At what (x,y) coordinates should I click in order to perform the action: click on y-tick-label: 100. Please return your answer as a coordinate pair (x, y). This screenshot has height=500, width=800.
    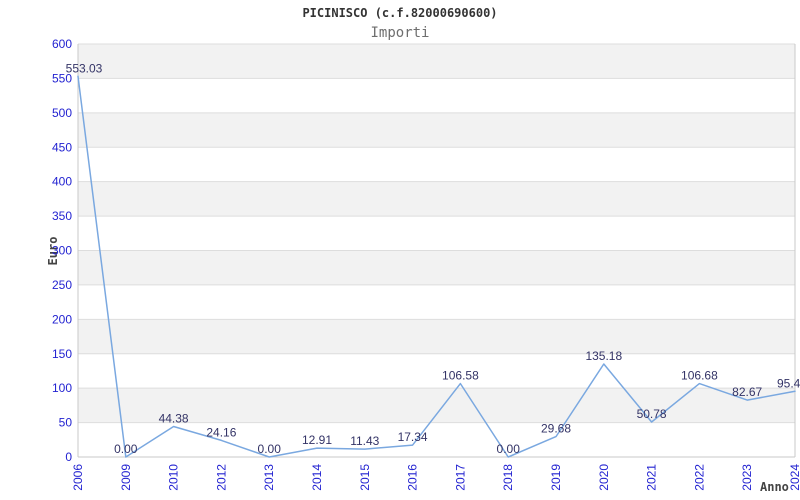
    Looking at the image, I should click on (62, 388).